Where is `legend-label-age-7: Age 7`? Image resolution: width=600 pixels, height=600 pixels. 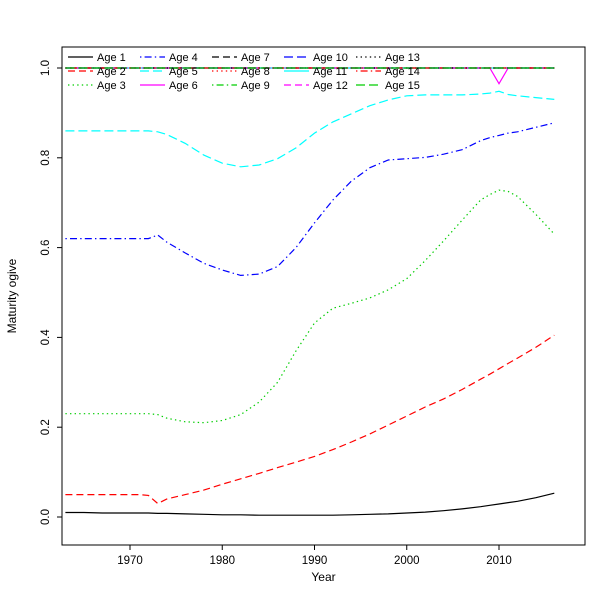 legend-label-age-7: Age 7 is located at coordinates (255, 58).